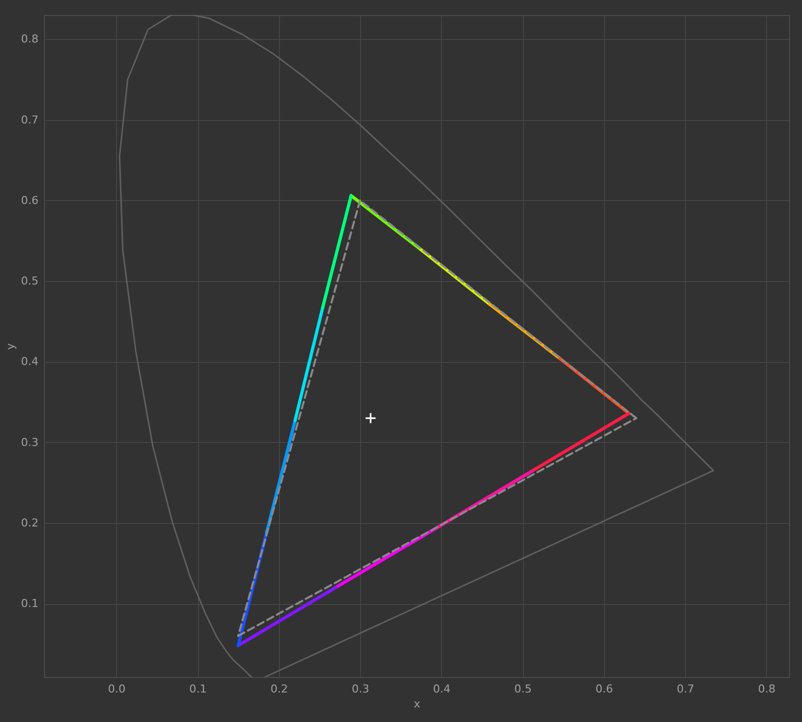 The width and height of the screenshot is (802, 722). What do you see at coordinates (29, 603) in the screenshot?
I see `y-tick-label: 0.1` at bounding box center [29, 603].